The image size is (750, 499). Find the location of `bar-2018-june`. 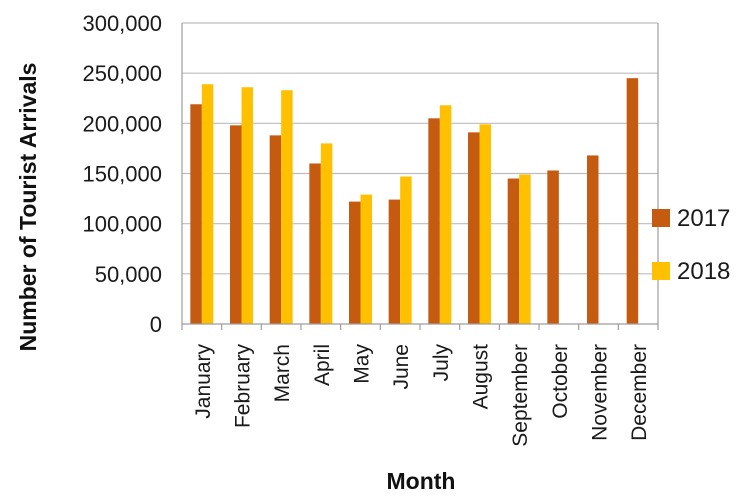

bar-2018-june is located at coordinates (406, 250).